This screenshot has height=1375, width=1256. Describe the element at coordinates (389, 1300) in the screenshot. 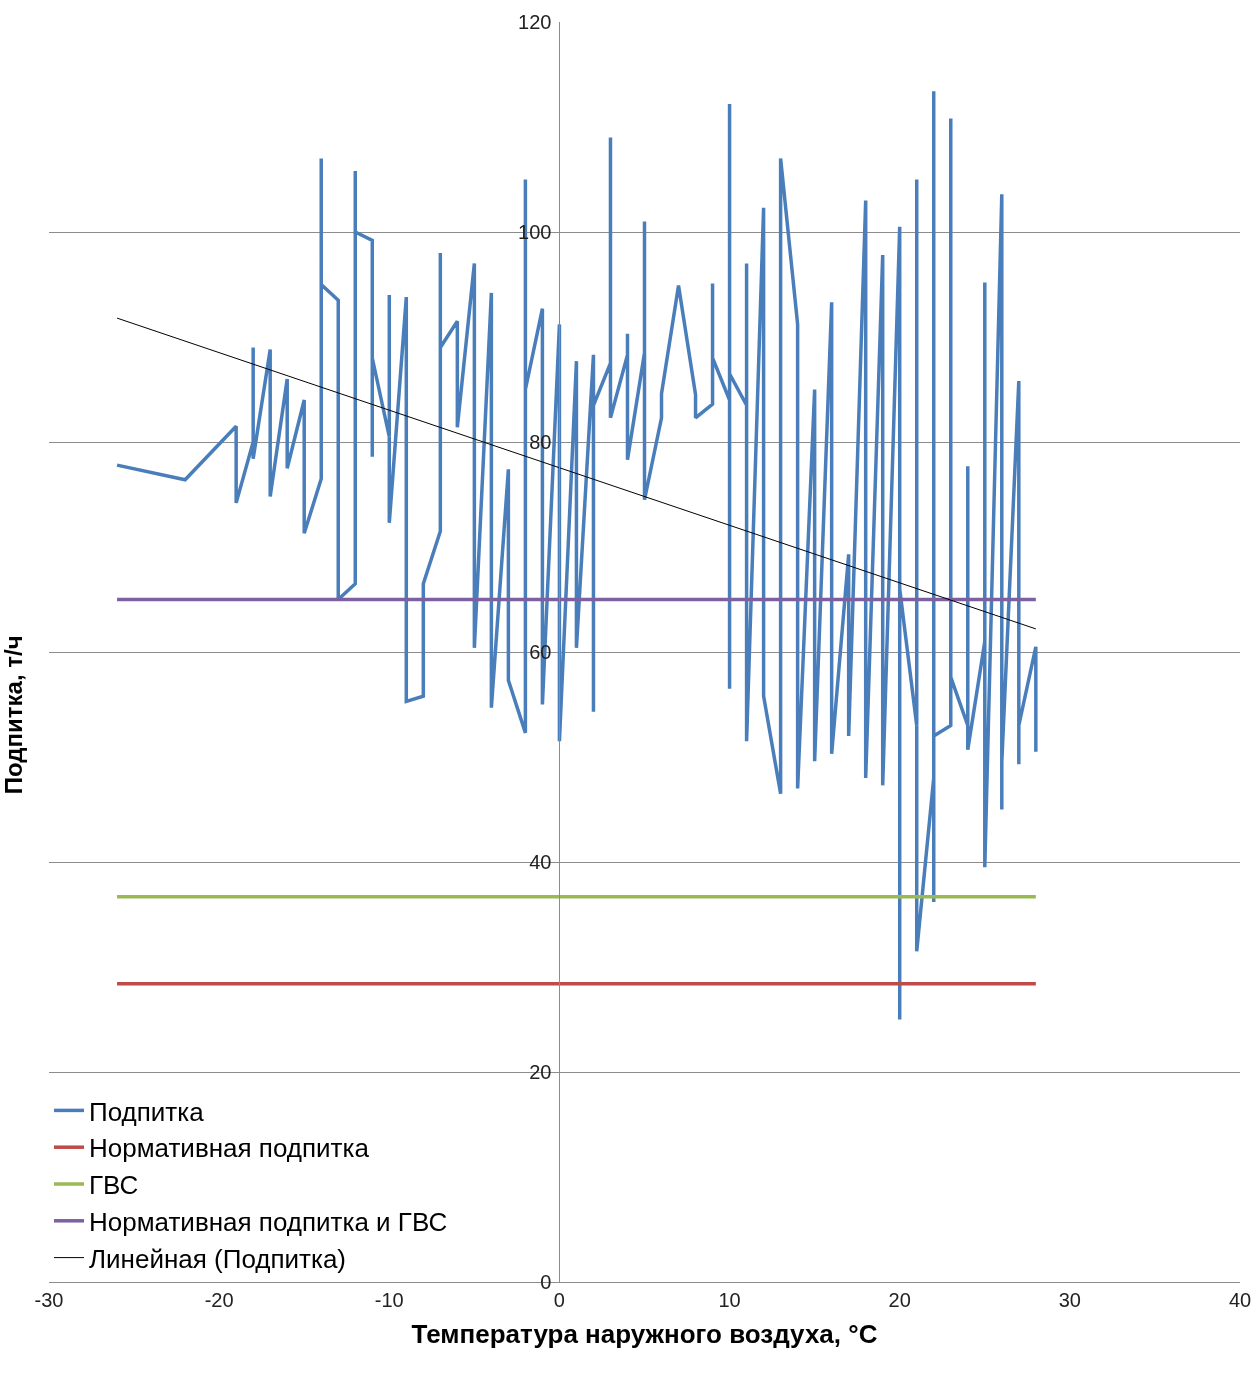

I see `x-tick-label: -10` at that location.